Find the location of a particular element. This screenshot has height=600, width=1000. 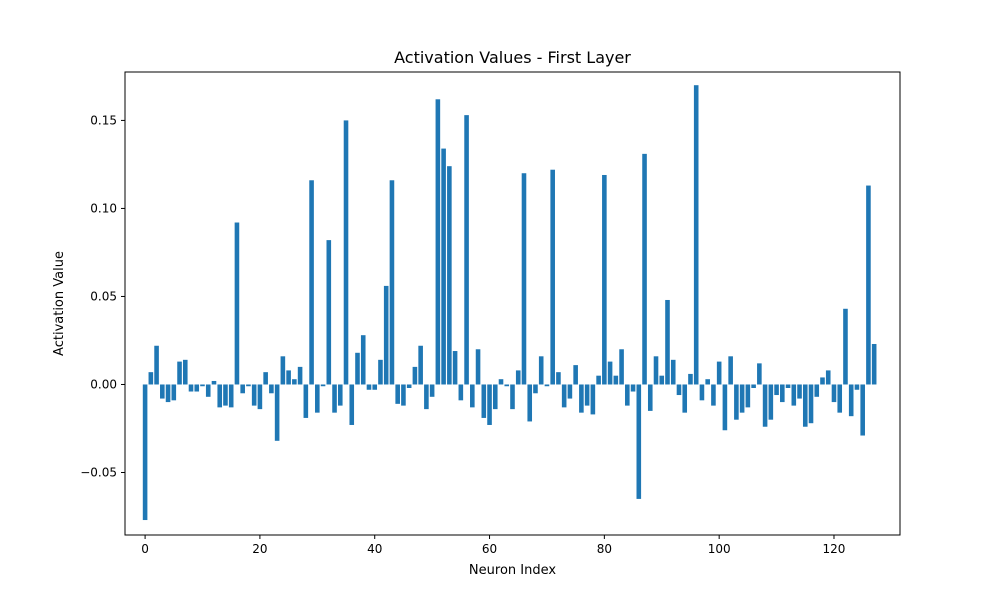

y-axis-ticks: −0.05 0.00 0.05 0.10 0.15 is located at coordinates (102, 296).